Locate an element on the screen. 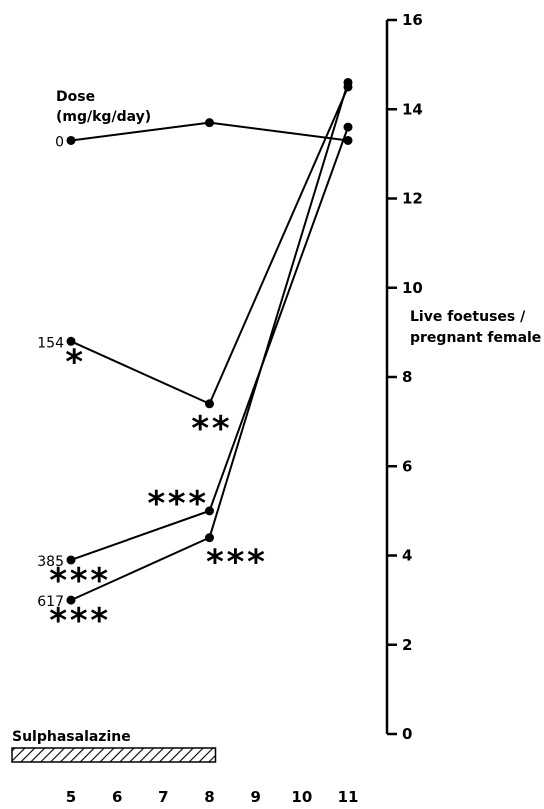 The image size is (544, 809). dose-header-line2: (mg/kg/day) is located at coordinates (103, 117).